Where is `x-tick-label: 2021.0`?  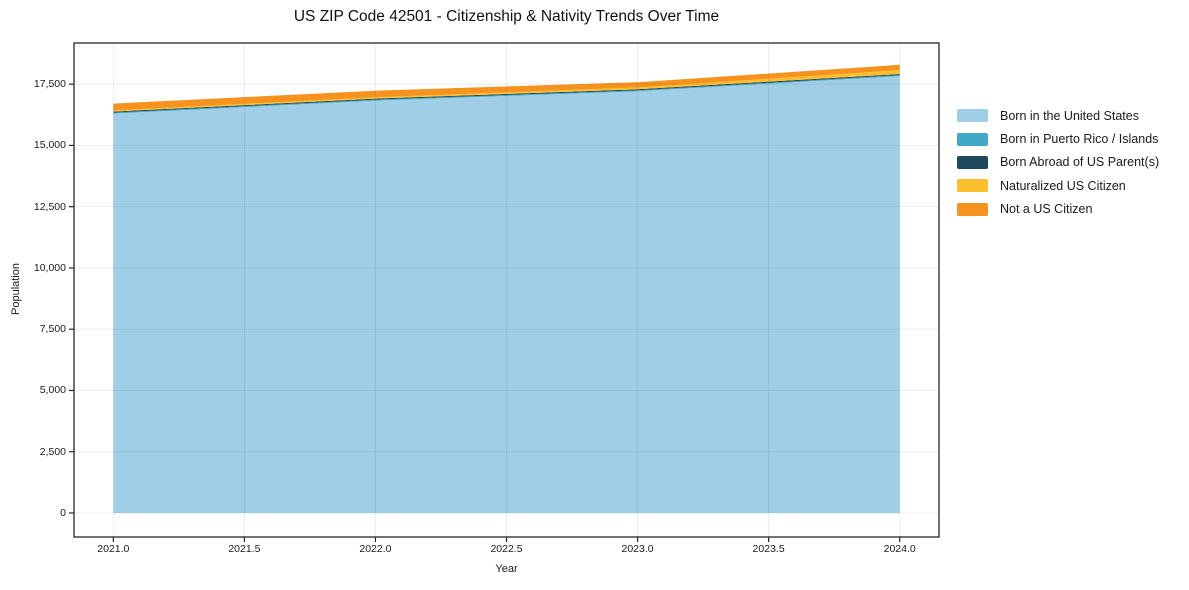 x-tick-label: 2021.0 is located at coordinates (113, 549).